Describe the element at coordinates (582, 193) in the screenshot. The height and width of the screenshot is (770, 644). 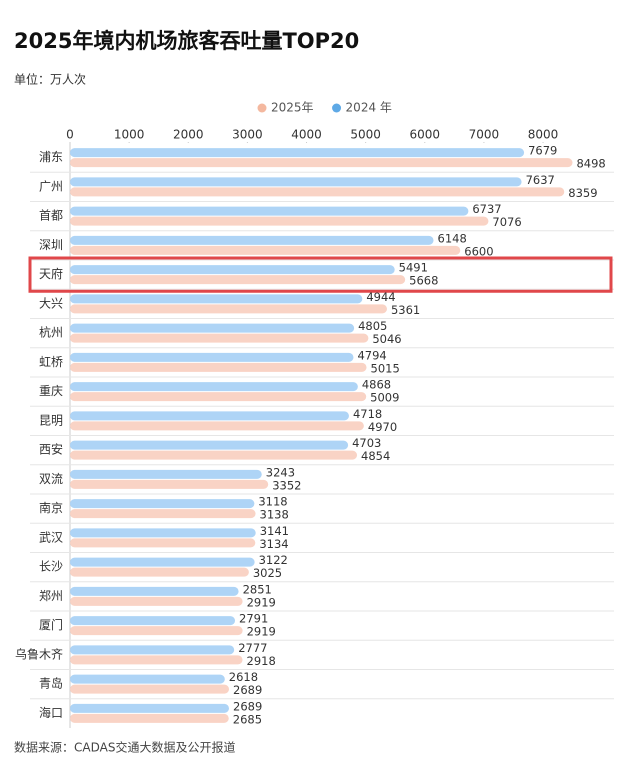
I see `value-label: 8359` at that location.